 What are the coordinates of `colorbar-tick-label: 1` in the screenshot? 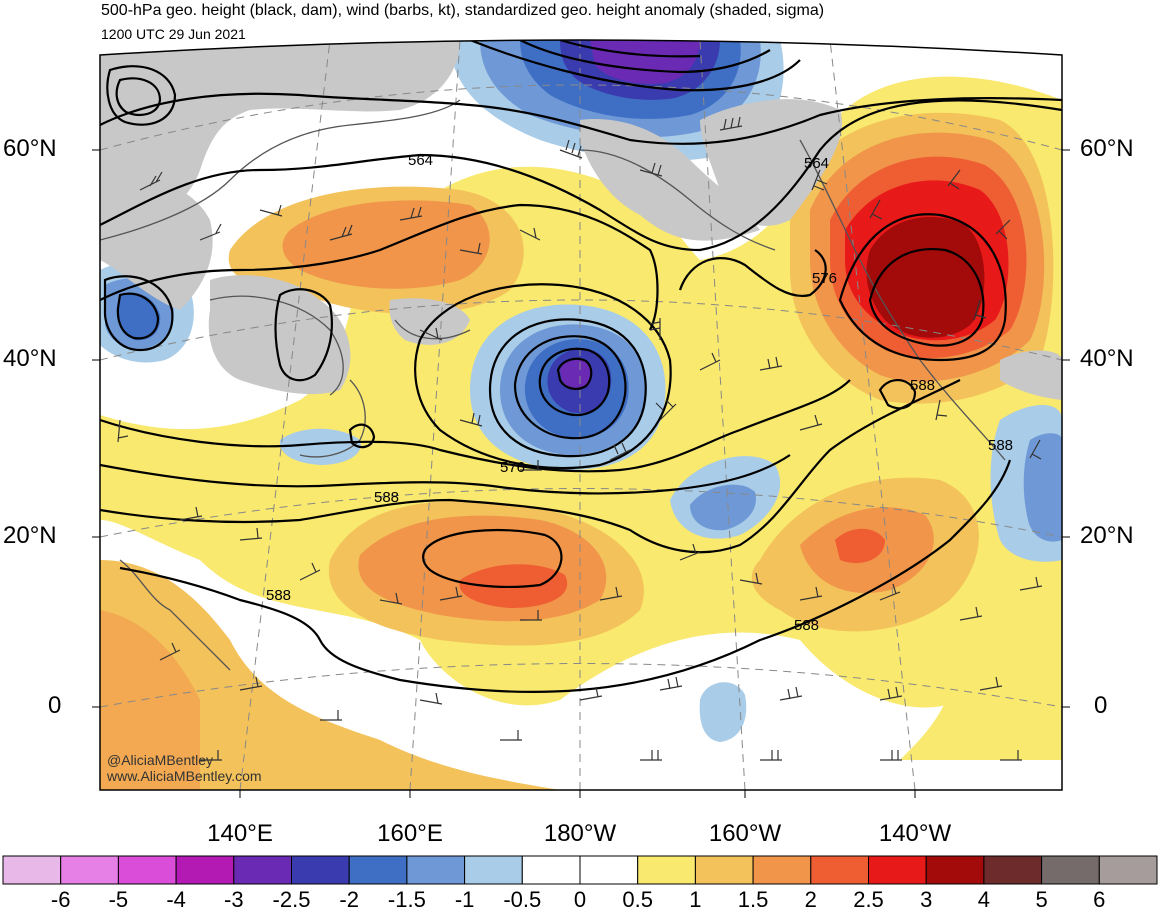 It's located at (695, 899).